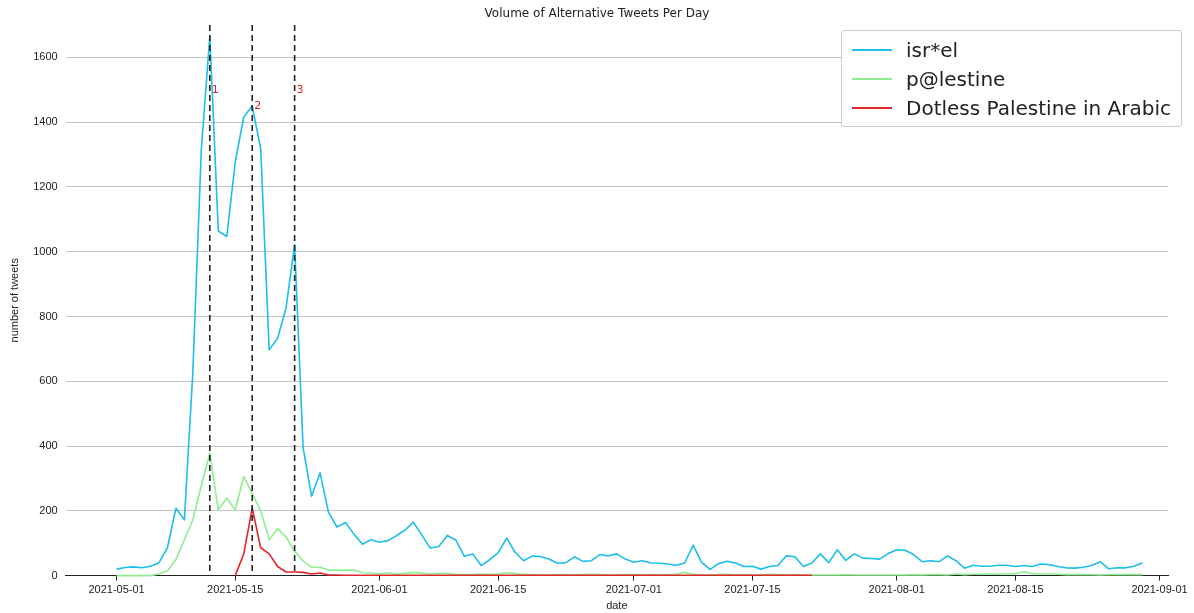  Describe the element at coordinates (258, 105) in the screenshot. I see `annotation: 2` at that location.